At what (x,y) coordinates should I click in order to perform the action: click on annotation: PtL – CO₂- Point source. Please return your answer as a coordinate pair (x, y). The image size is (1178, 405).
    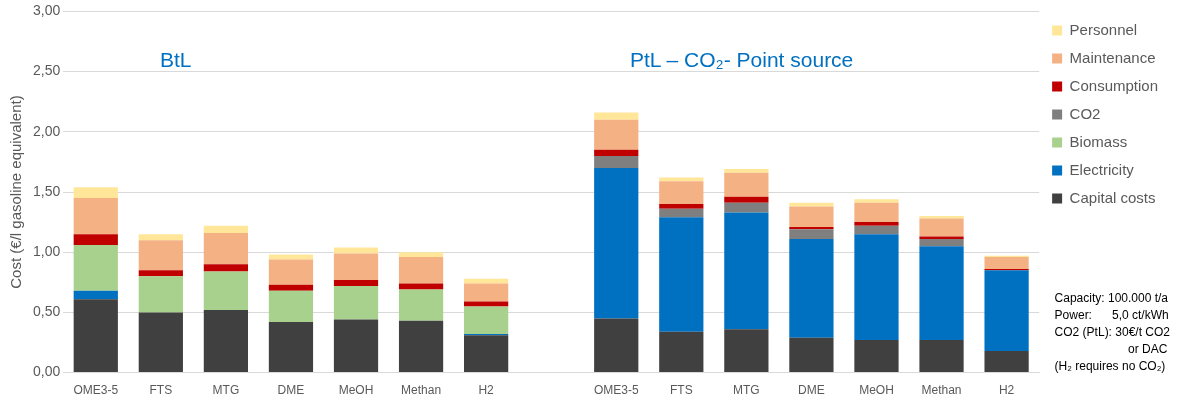
    Looking at the image, I should click on (742, 60).